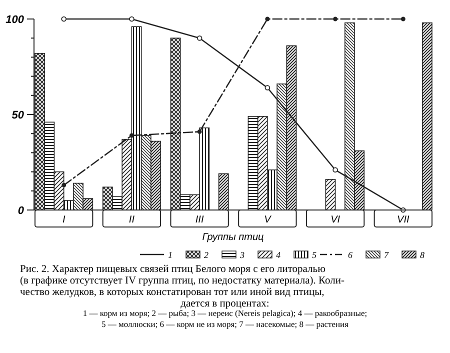 The width and height of the screenshot is (450, 353). What do you see at coordinates (350, 255) in the screenshot?
I see `legend-label: 6` at bounding box center [350, 255].